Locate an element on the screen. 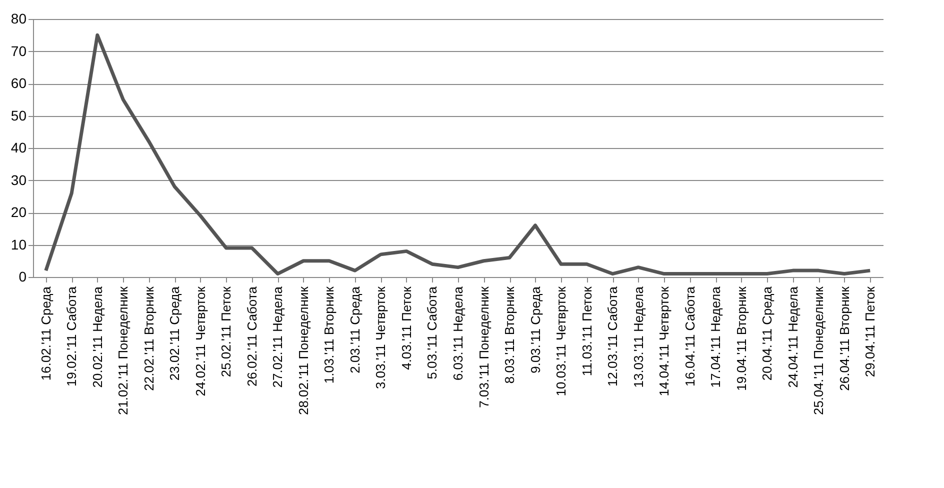 This screenshot has width=944, height=488. x-tick-label: 7.03.'11 Понеделник is located at coordinates (484, 347).